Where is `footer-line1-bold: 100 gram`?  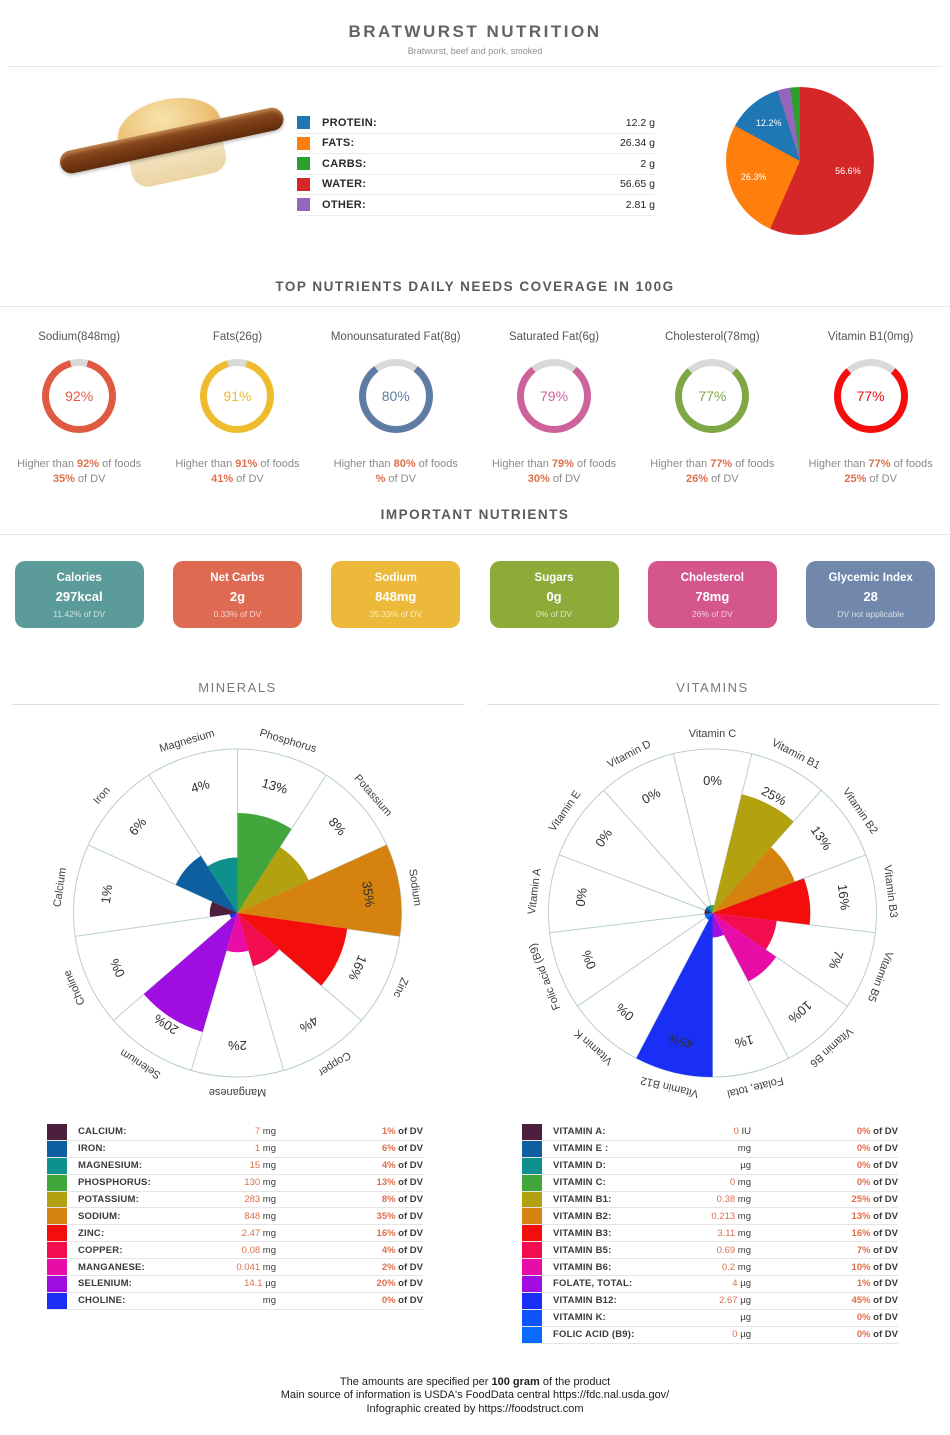
footer-line1-bold: 100 gram is located at coordinates (515, 1381).